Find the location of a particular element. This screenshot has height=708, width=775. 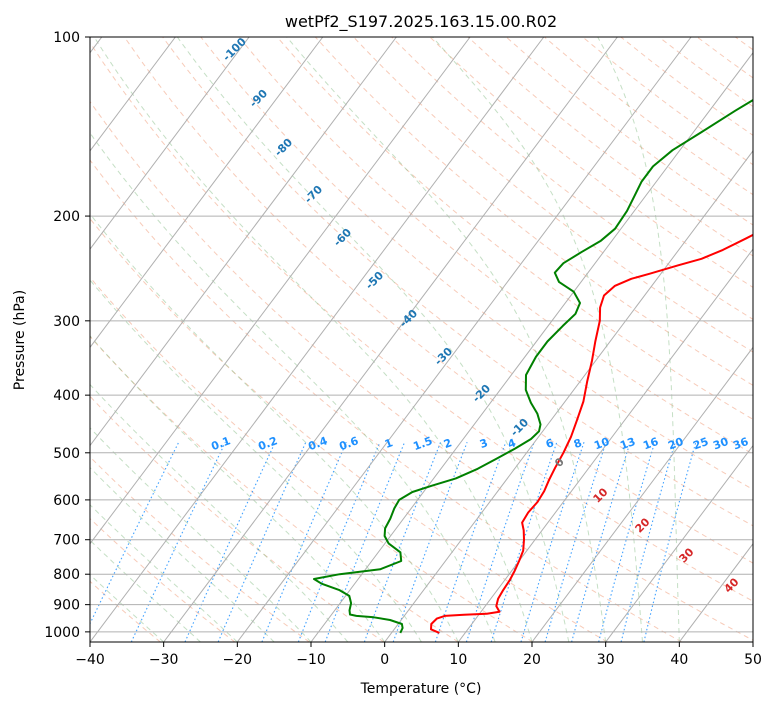

mixing-ratio-label: 3 is located at coordinates (484, 443).